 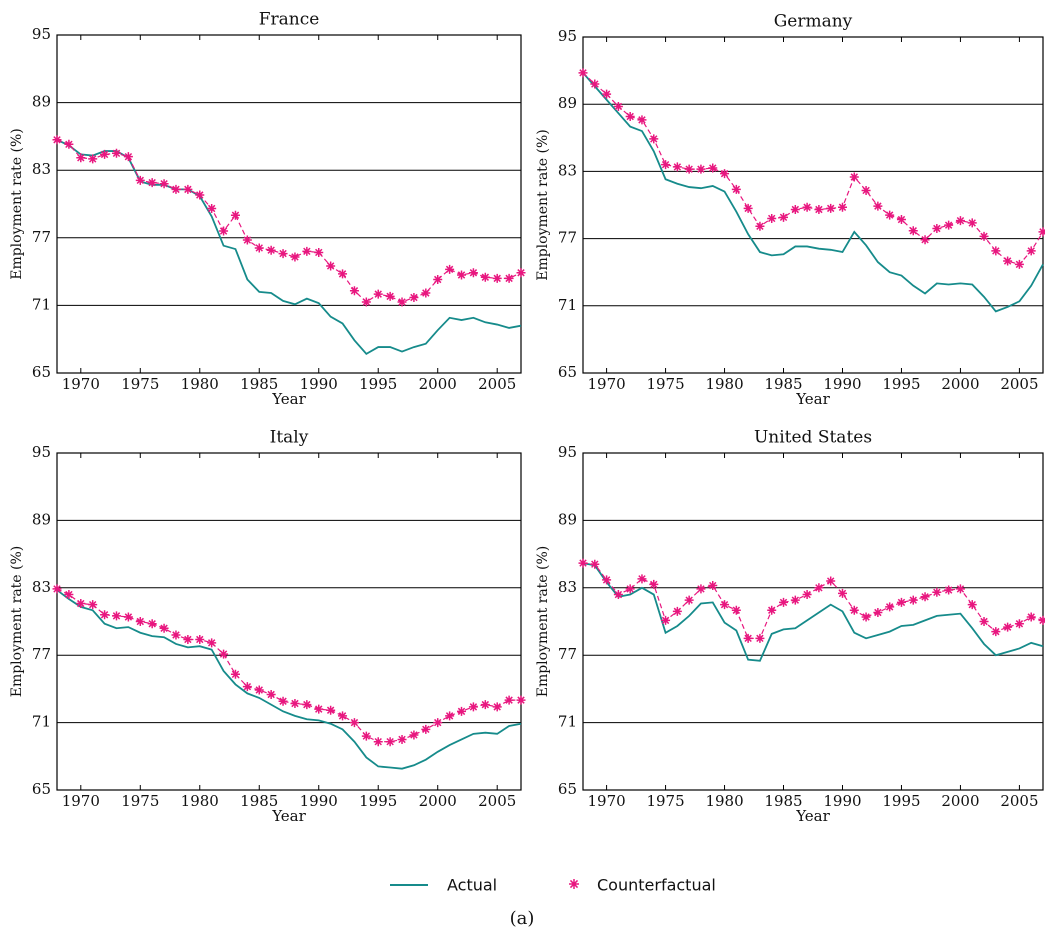 What do you see at coordinates (813, 438) in the screenshot?
I see `panel-title: United States` at bounding box center [813, 438].